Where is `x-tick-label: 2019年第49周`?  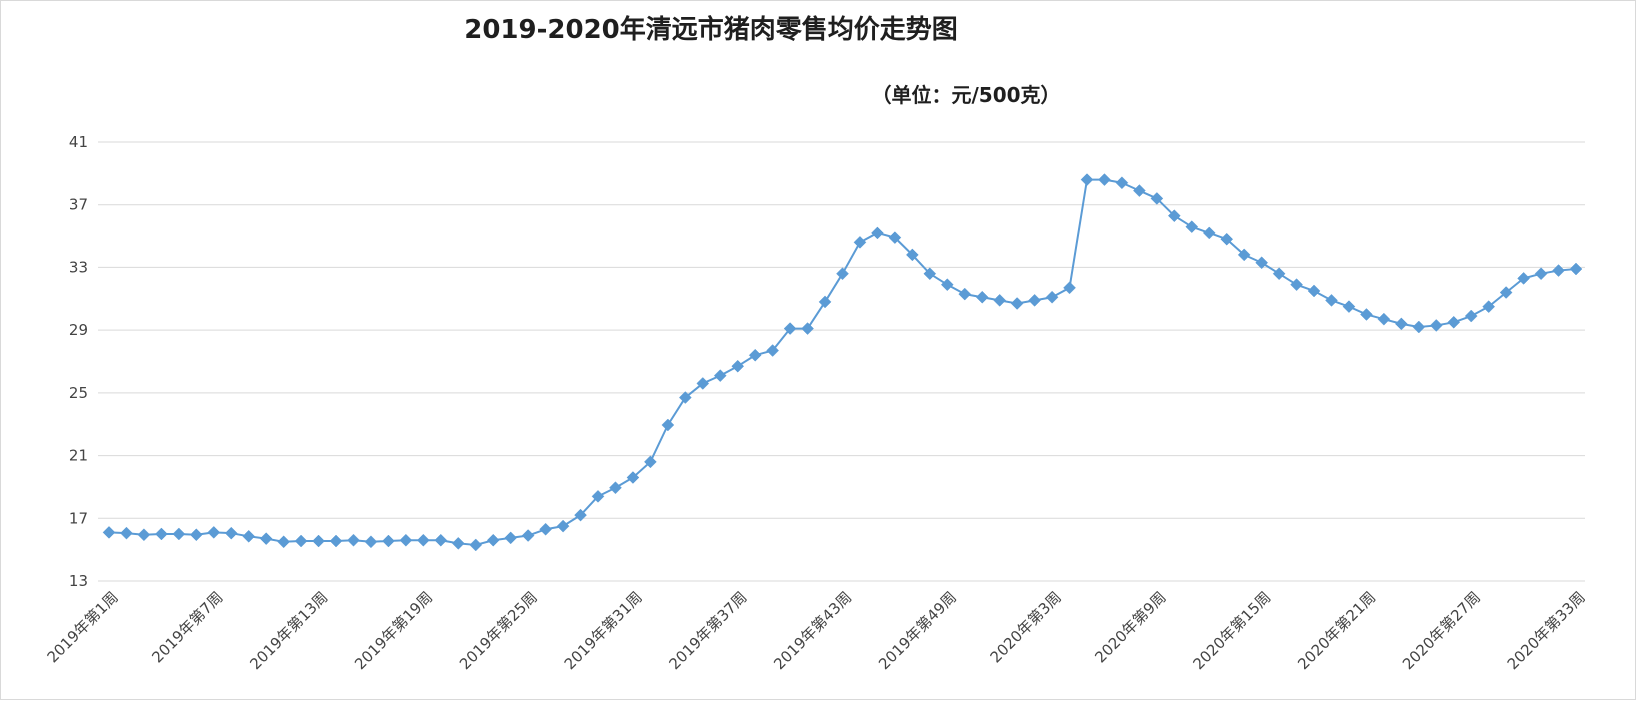
x-tick-label: 2019年第49周 is located at coordinates (917, 630).